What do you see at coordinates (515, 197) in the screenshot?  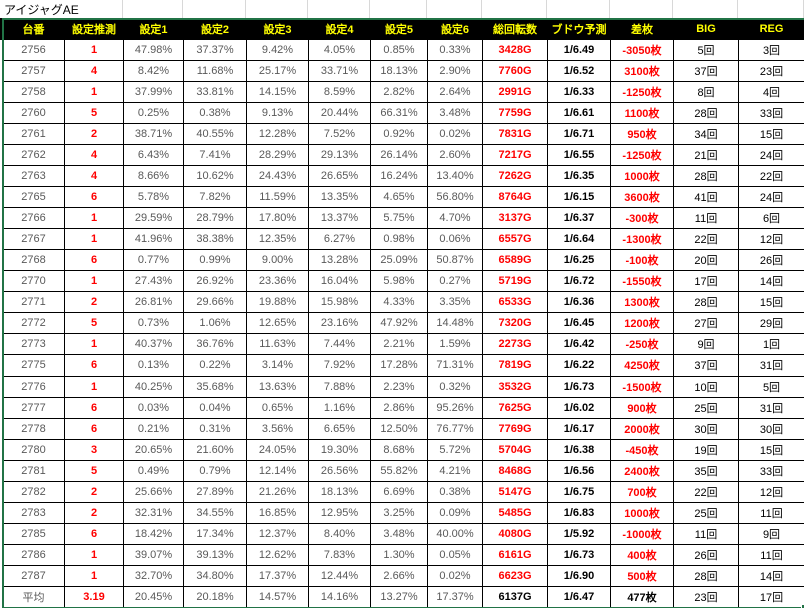 I see `table-cell: 8764G` at bounding box center [515, 197].